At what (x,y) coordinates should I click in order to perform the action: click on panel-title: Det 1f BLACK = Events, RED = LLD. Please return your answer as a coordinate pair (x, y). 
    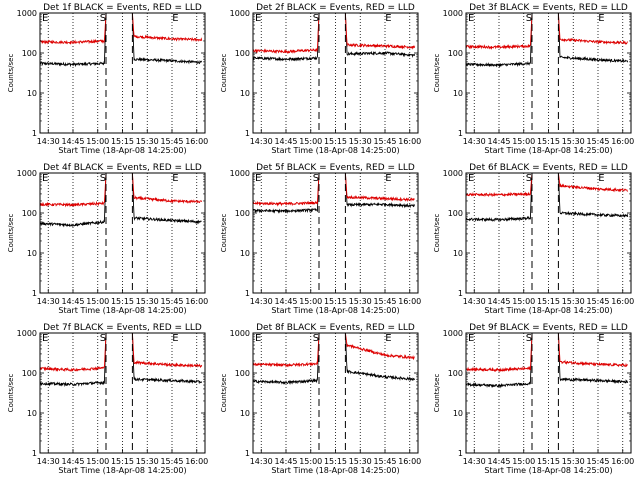
    Looking at the image, I should click on (122, 8).